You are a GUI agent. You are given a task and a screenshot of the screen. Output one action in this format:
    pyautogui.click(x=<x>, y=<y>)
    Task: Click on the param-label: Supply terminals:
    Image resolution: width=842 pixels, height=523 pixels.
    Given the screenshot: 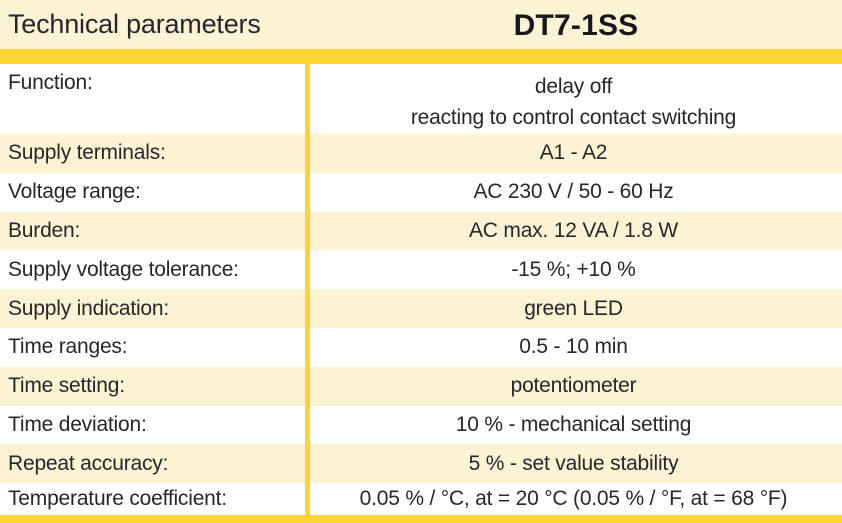 What is the action you would take?
    pyautogui.click(x=87, y=153)
    